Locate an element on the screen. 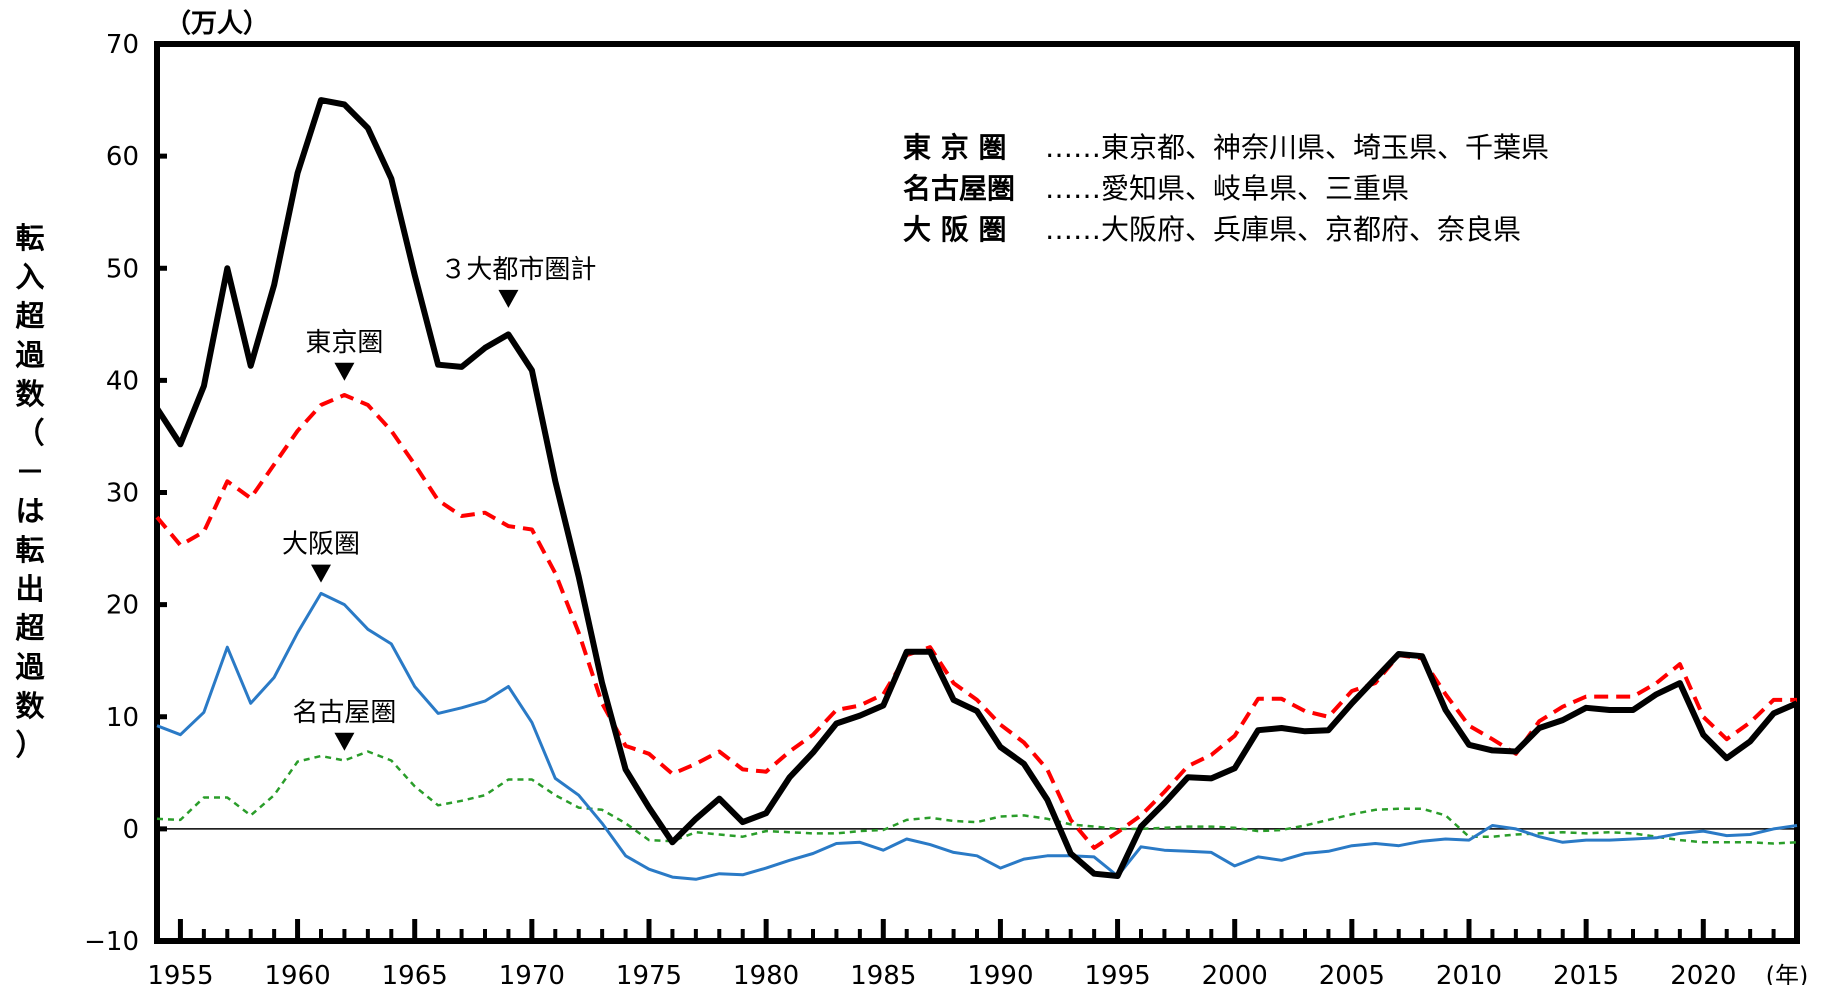  x-tick-label: 1955 is located at coordinates (180, 973).